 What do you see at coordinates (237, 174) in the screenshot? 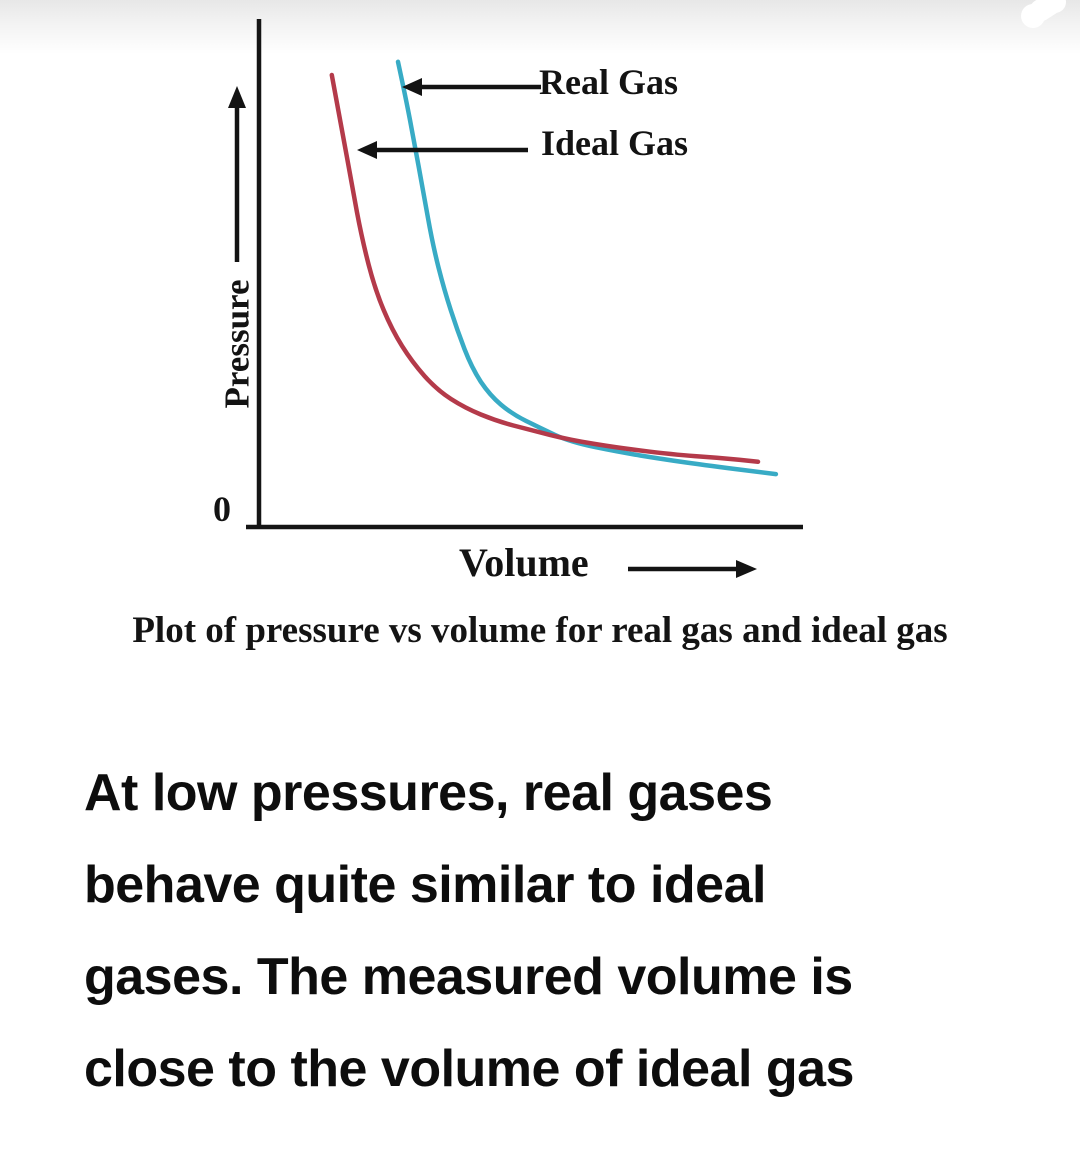
I see `pressure-axis-arrow` at bounding box center [237, 174].